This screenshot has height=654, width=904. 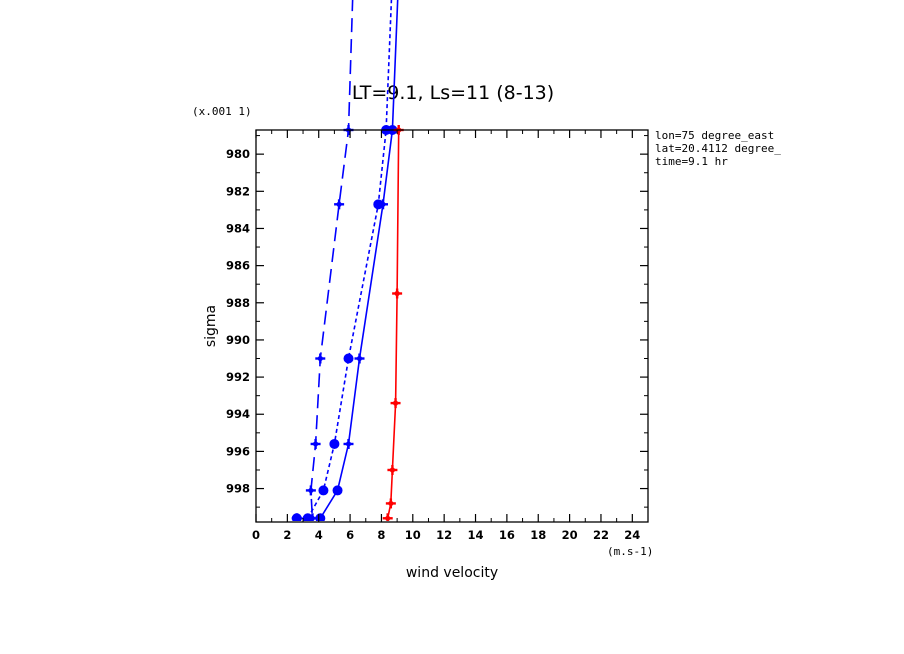 I want to click on y-axis-multiplier: (x.001 1), so click(x=222, y=111).